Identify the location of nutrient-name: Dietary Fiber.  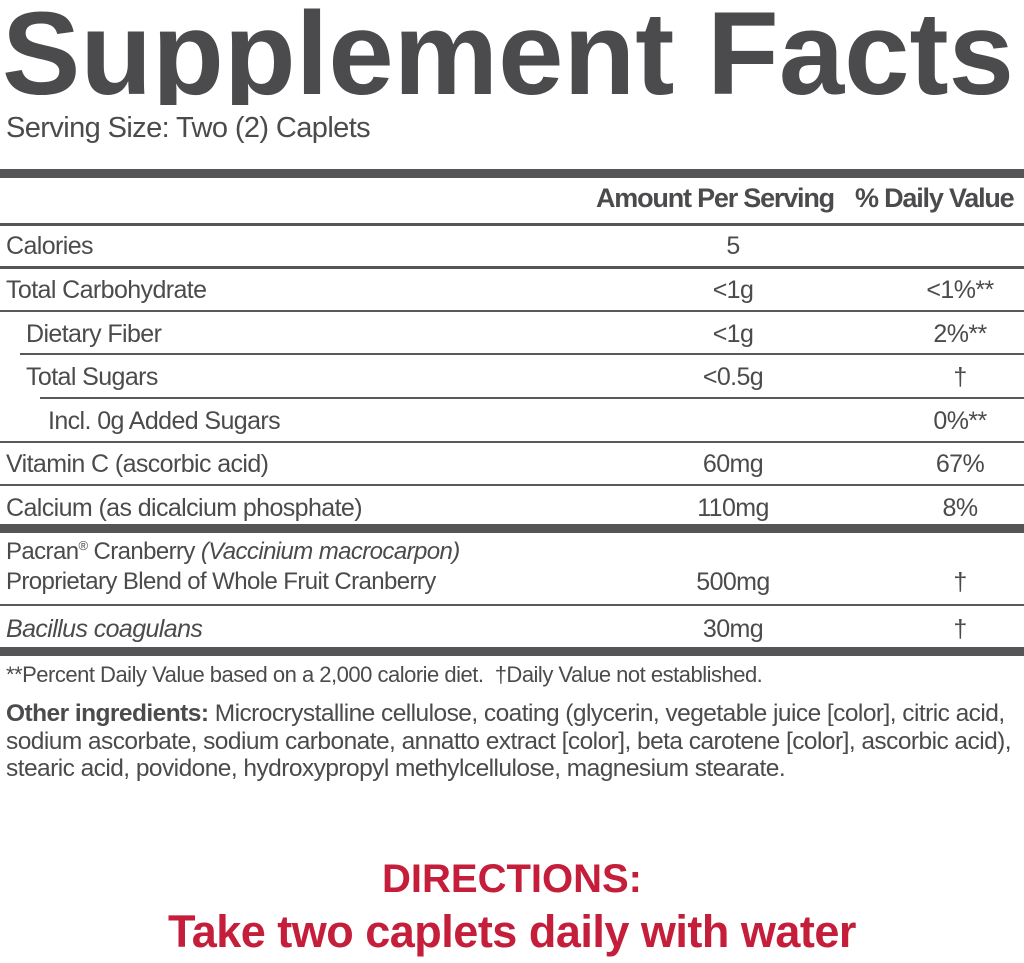
(94, 334).